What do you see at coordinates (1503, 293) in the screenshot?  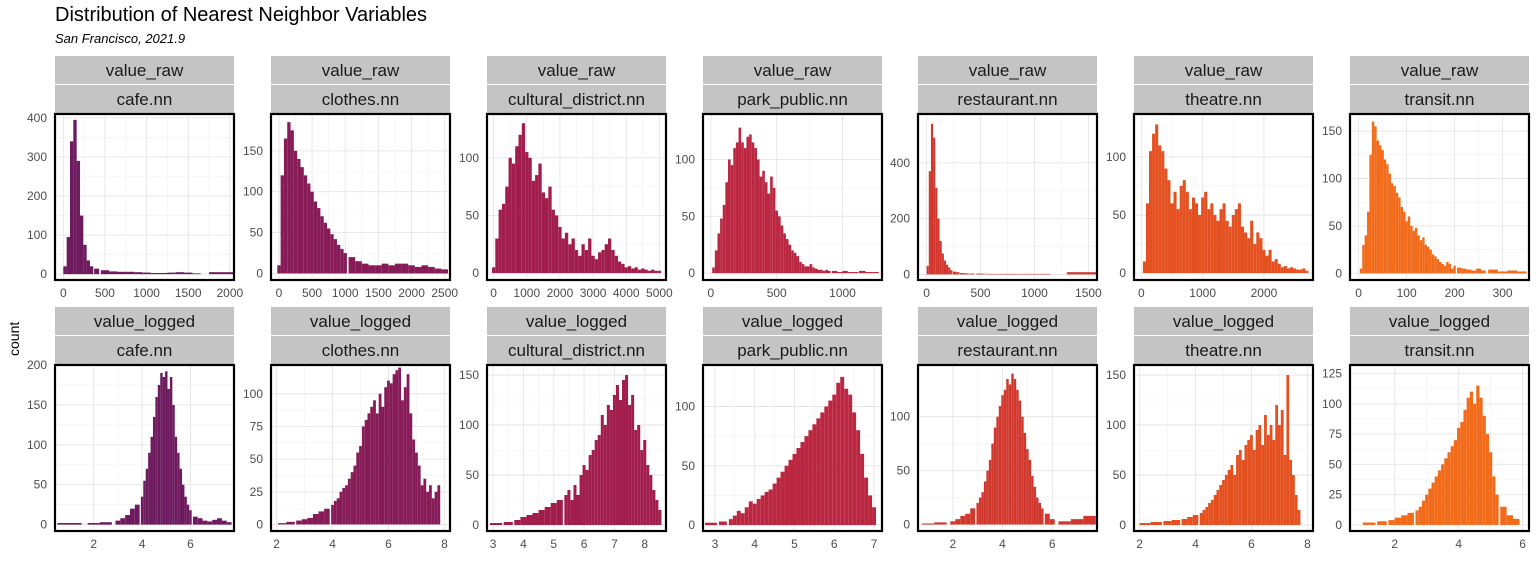 I see `x-tick-label: 300` at bounding box center [1503, 293].